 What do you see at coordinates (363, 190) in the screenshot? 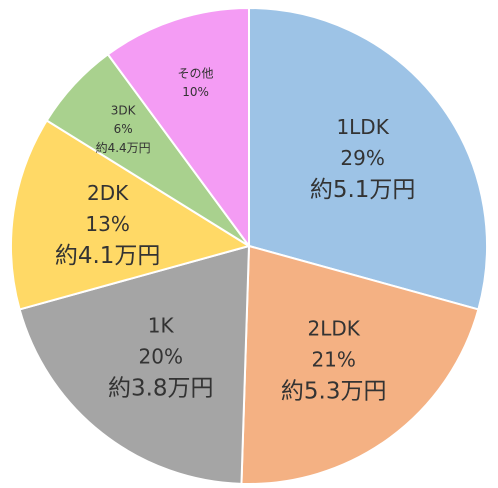
I see `rent-label: 約5.1万円` at bounding box center [363, 190].